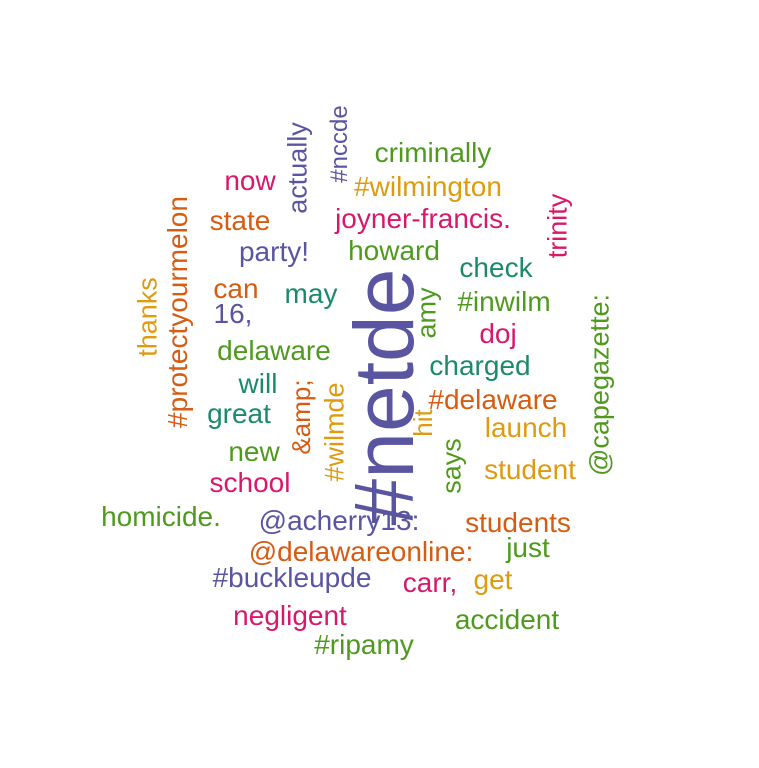 The image size is (759, 768). I want to click on word-howard: howard, so click(394, 250).